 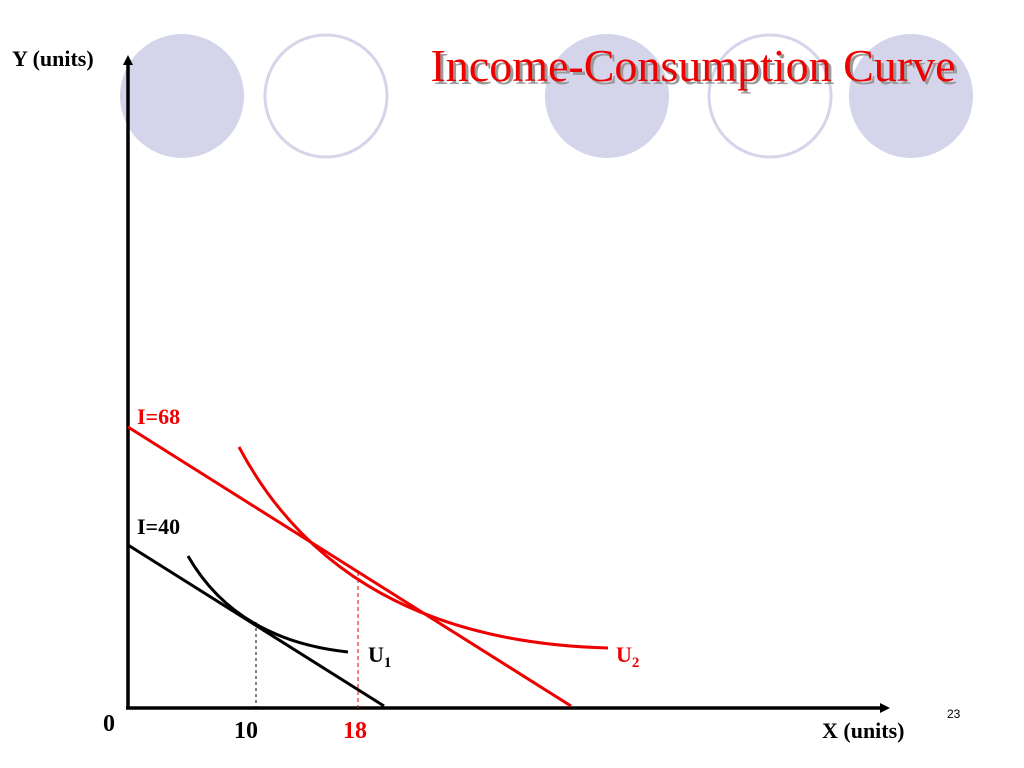 I want to click on curve-label-u1-main: U, so click(x=376, y=654).